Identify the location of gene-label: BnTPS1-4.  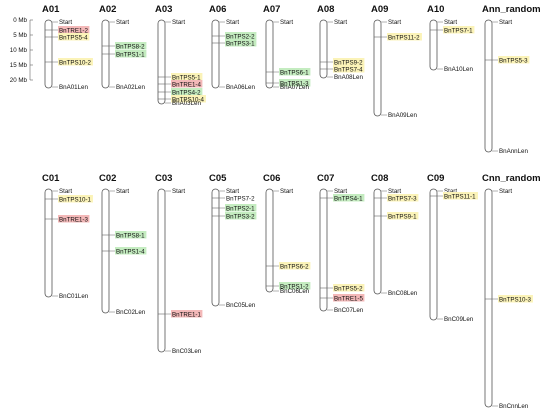
(130, 251).